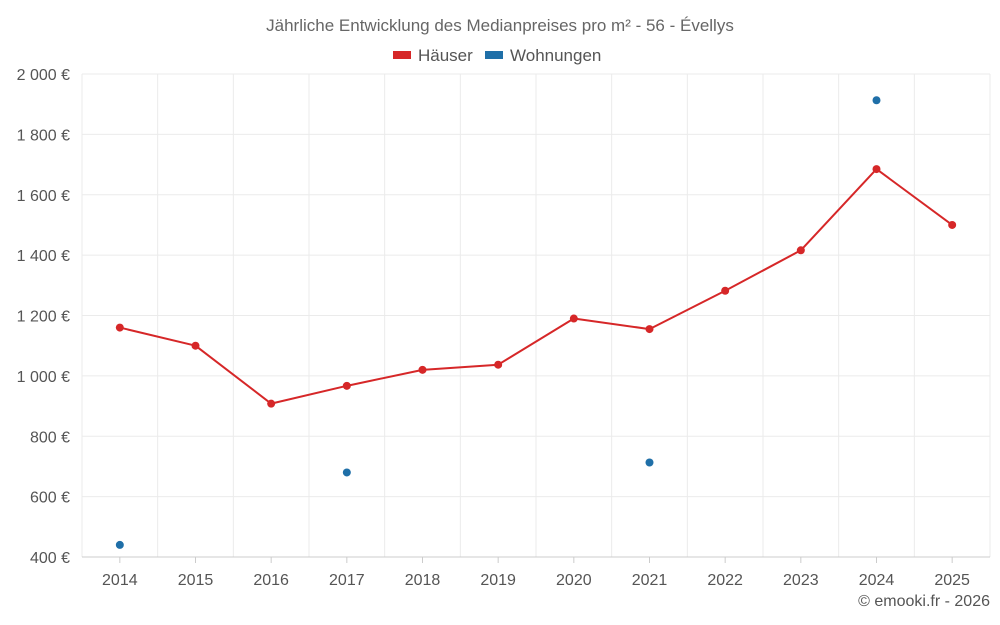 This screenshot has height=625, width=1000. Describe the element at coordinates (574, 580) in the screenshot. I see `x-tick-label: 2020` at that location.